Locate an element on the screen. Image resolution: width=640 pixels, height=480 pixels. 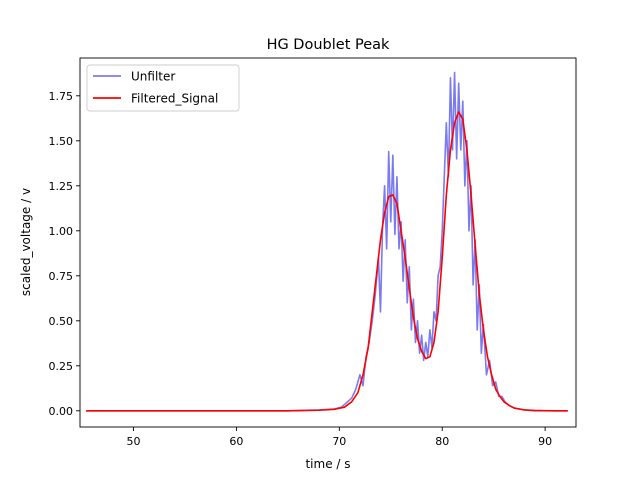
y-axis: 0.00 0.25 0.50 0.75 1.00 1.25 1.50 1.75 is located at coordinates (64, 254).